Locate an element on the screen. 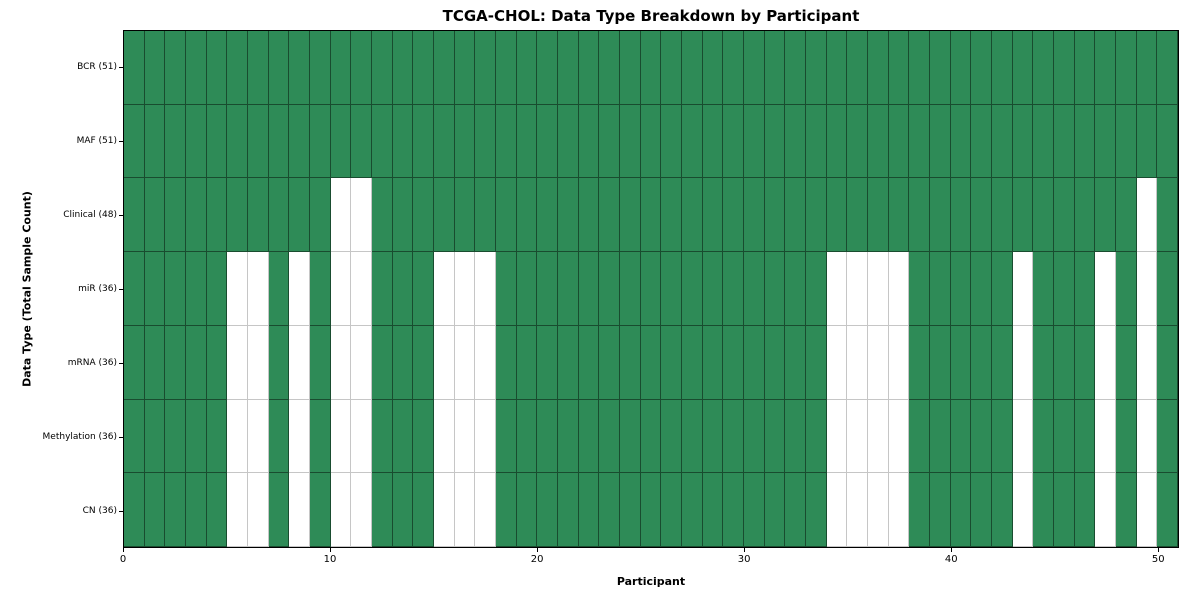 This screenshot has width=1200, height=600. cell-mrna-p2 is located at coordinates (175, 362).